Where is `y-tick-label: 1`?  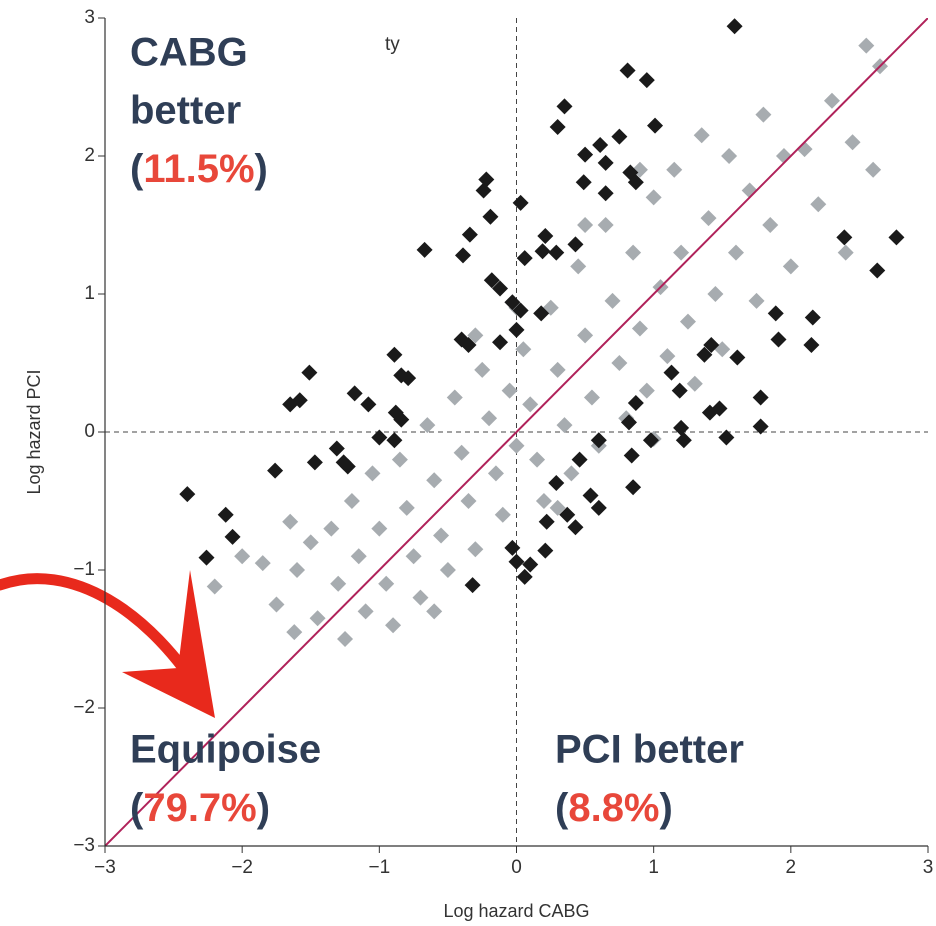
y-tick-label: 1 is located at coordinates (89, 293).